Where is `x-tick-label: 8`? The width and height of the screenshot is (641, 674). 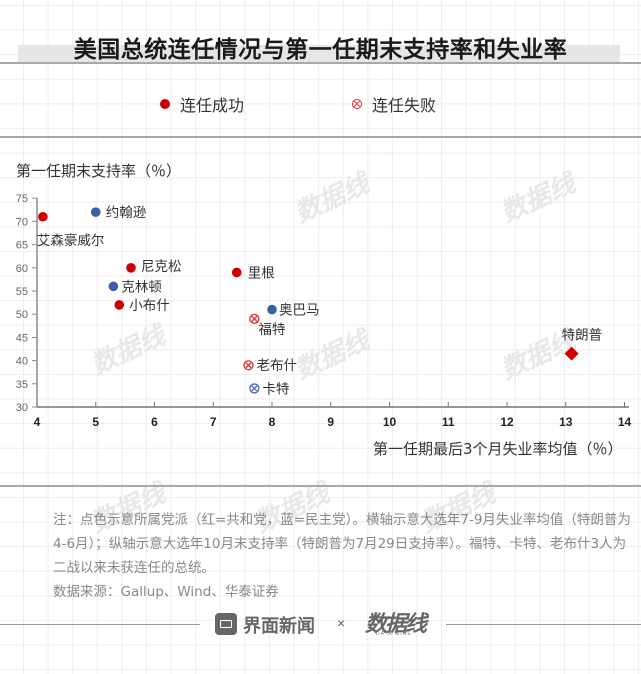
x-tick-label: 8 is located at coordinates (272, 422).